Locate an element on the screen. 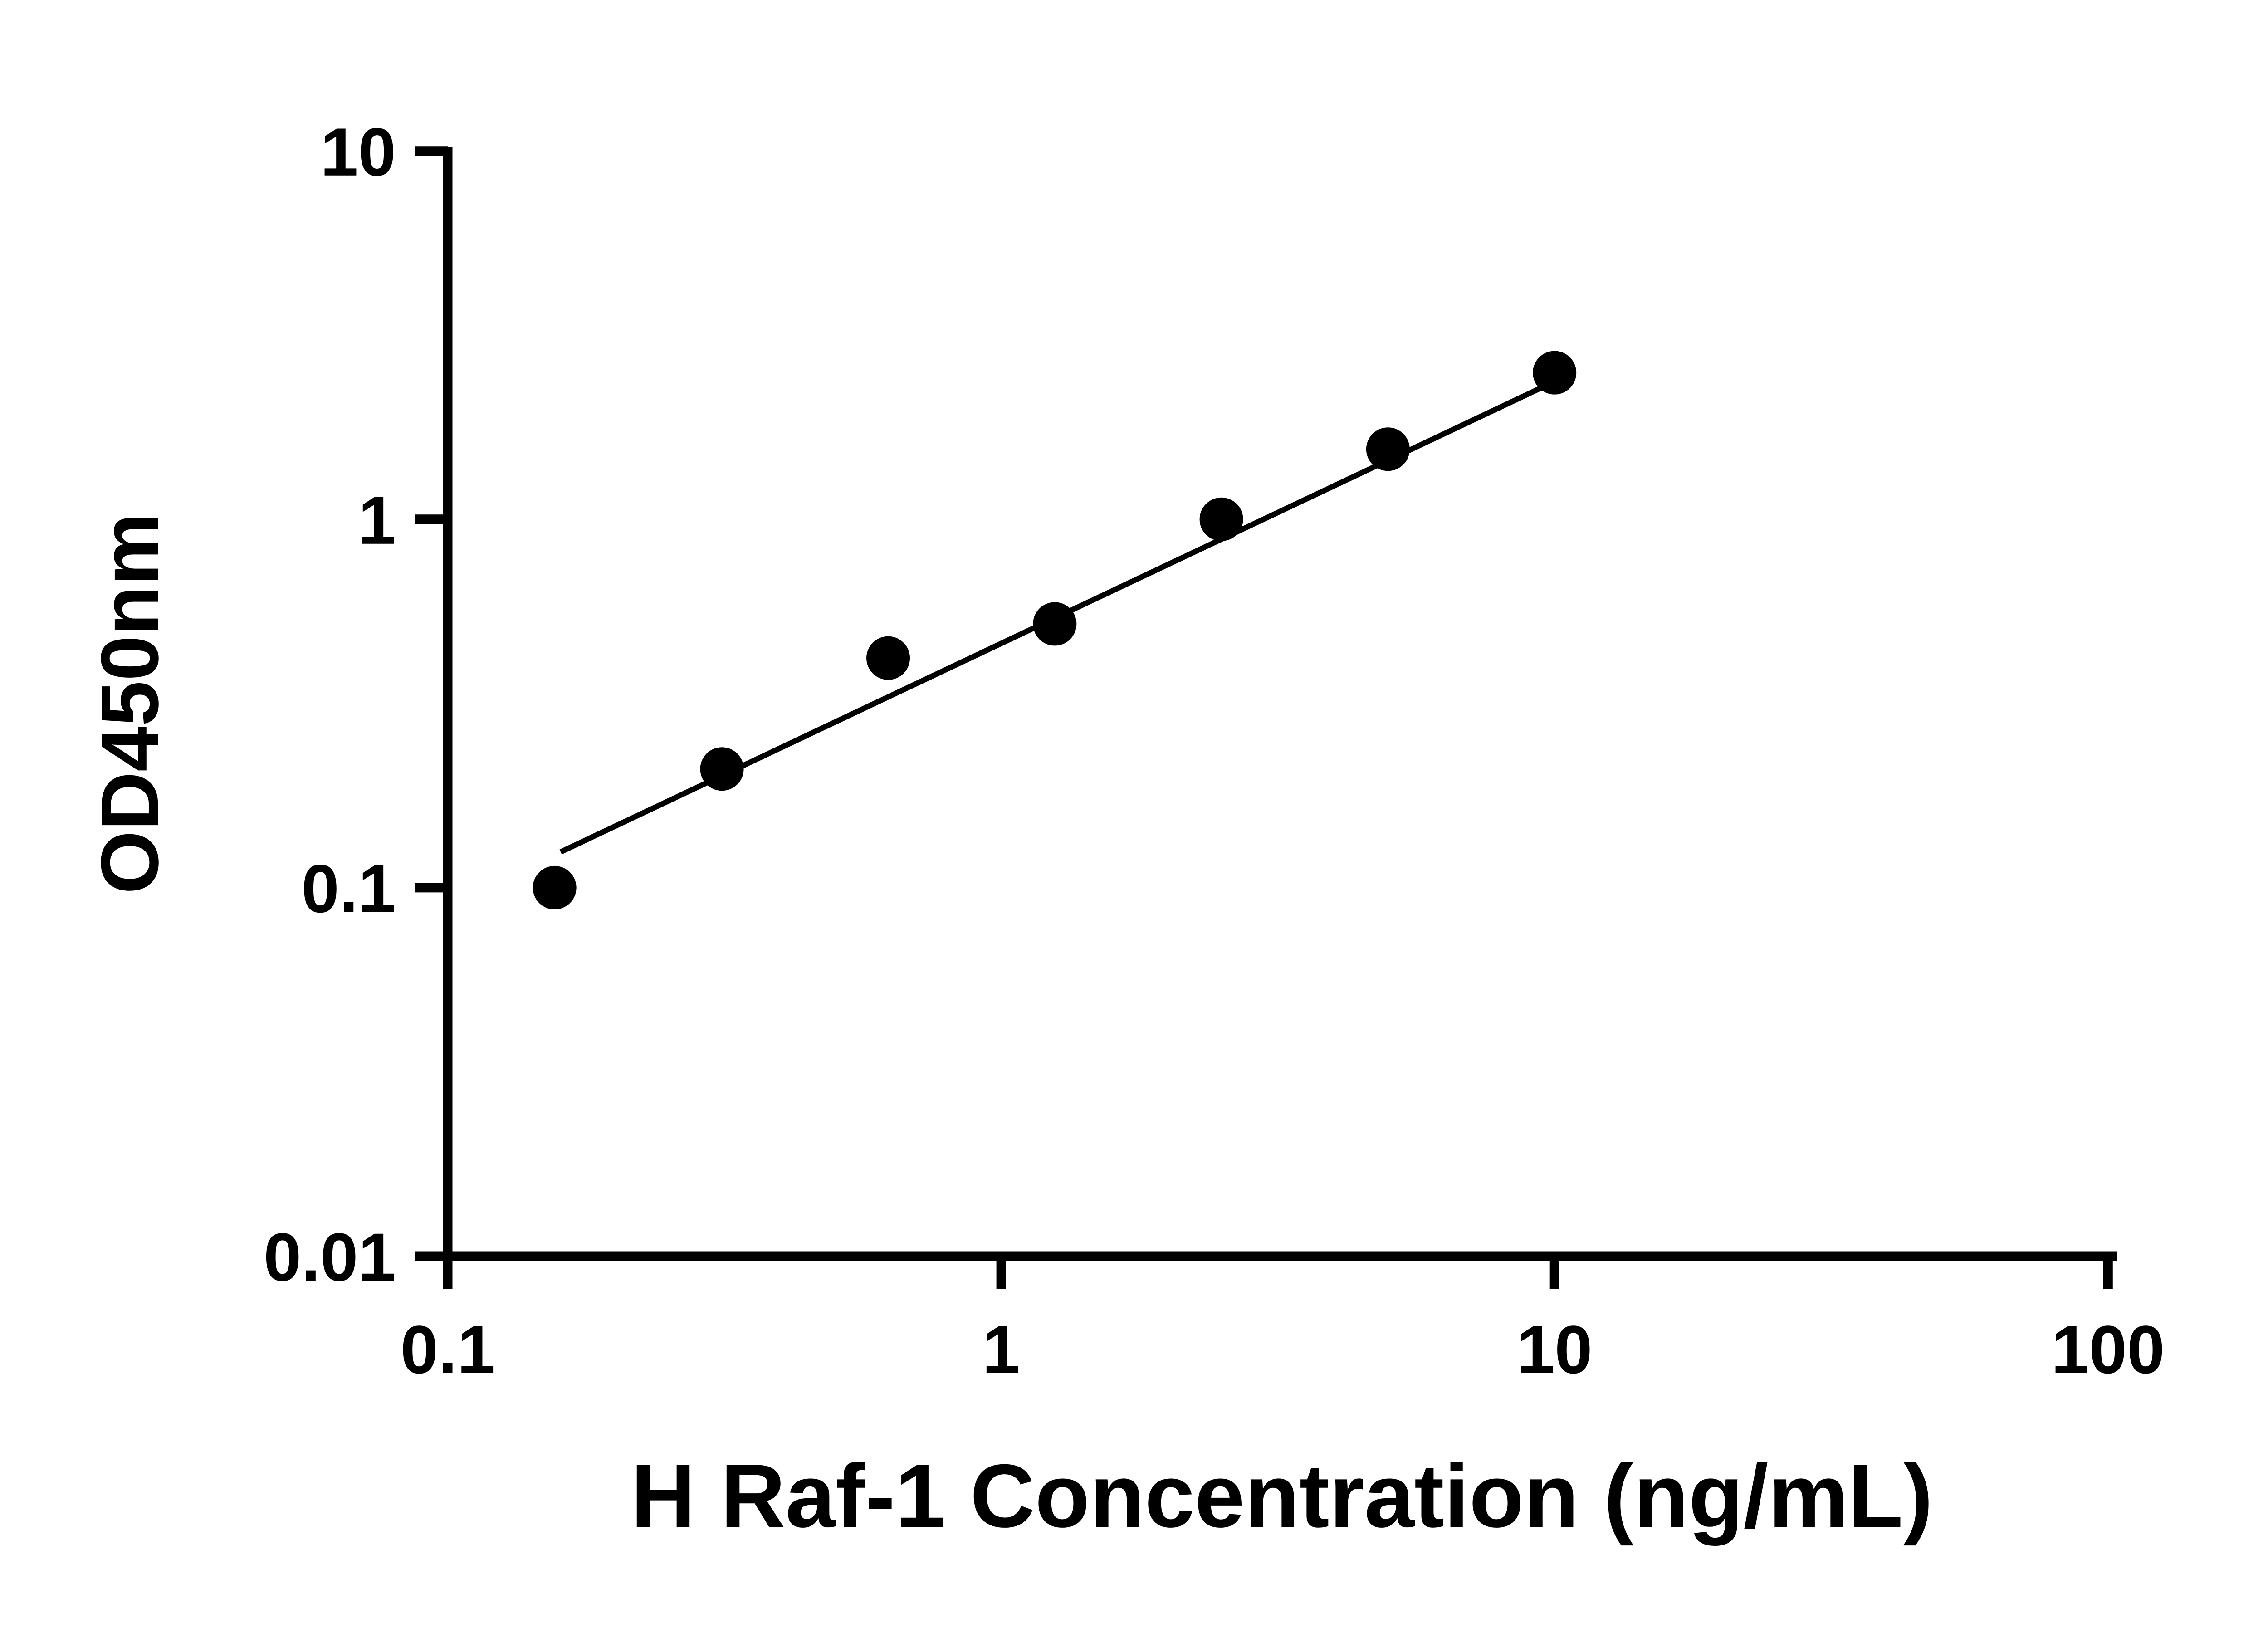  x-axis-tick-label: 100 is located at coordinates (2108, 1349).